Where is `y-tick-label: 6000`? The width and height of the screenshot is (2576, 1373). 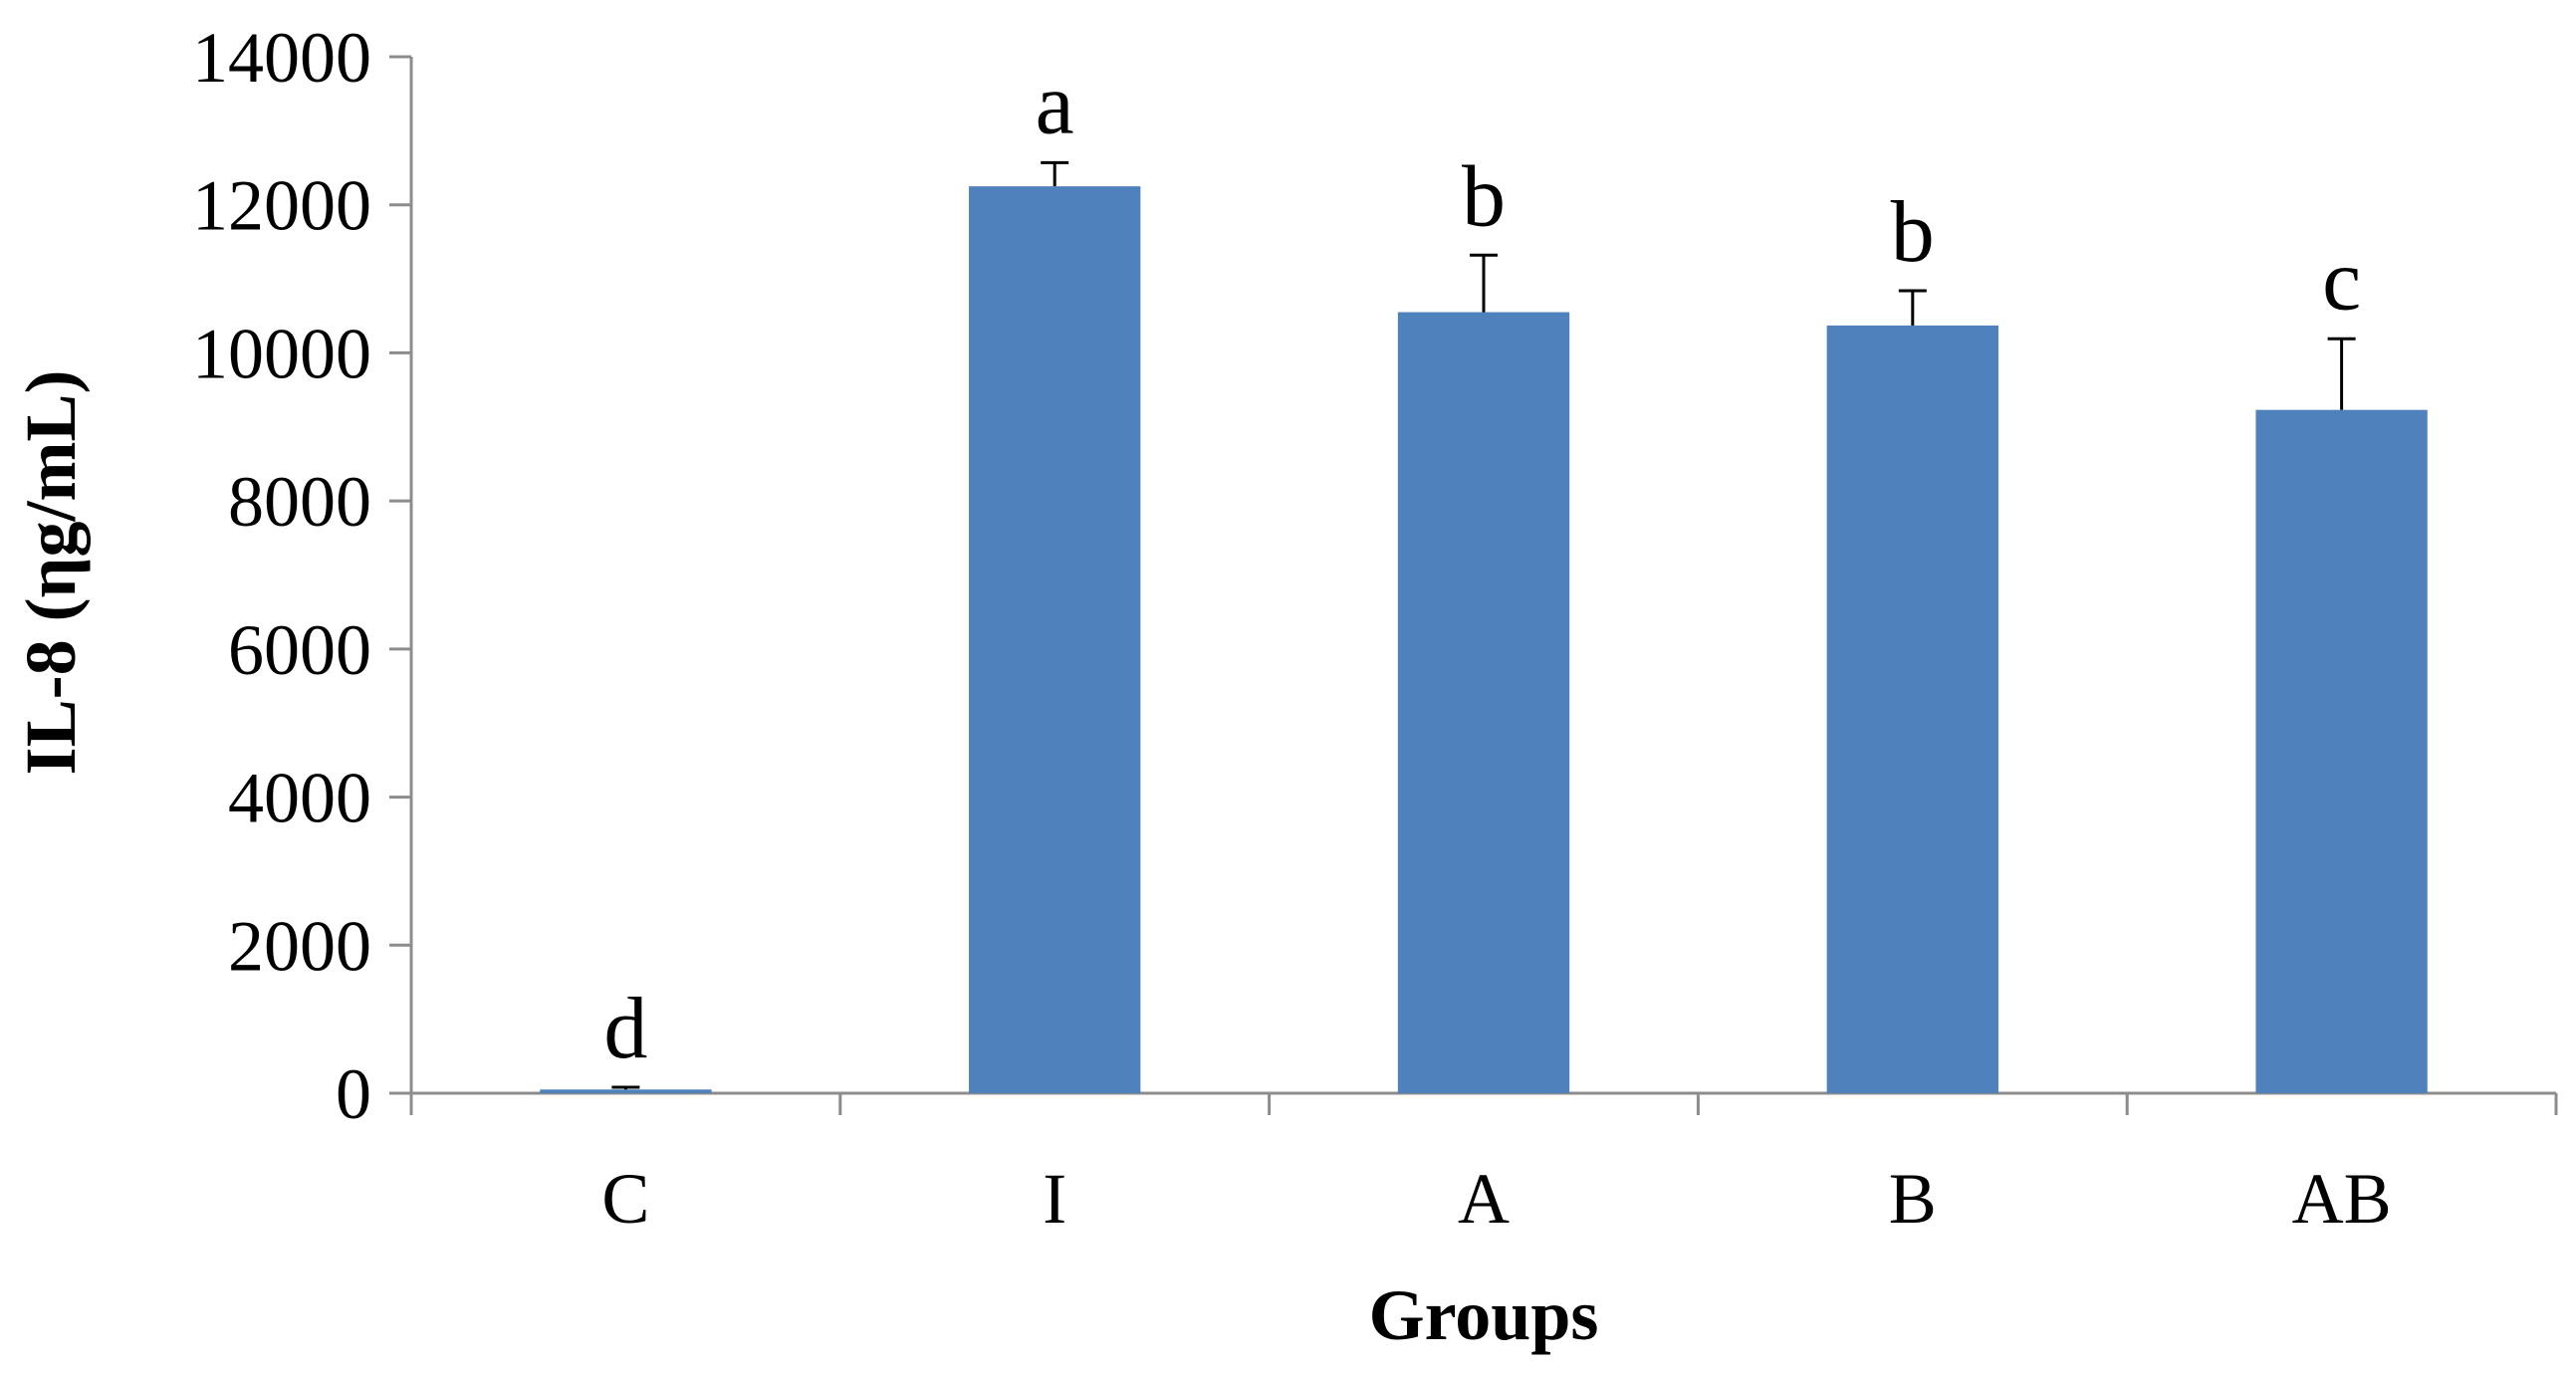
y-tick-label: 6000 is located at coordinates (299, 650).